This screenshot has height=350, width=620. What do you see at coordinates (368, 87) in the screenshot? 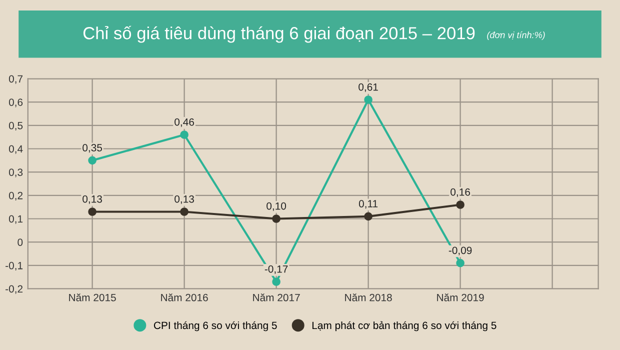
I see `data-label: 0,61` at bounding box center [368, 87].